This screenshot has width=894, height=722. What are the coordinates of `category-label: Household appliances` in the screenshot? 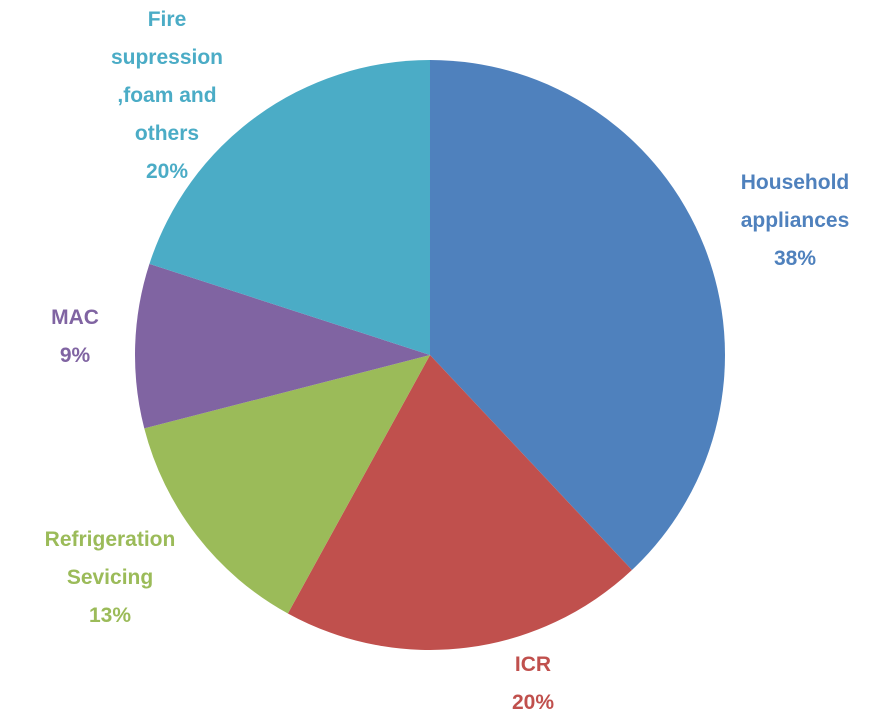 It's located at (795, 201).